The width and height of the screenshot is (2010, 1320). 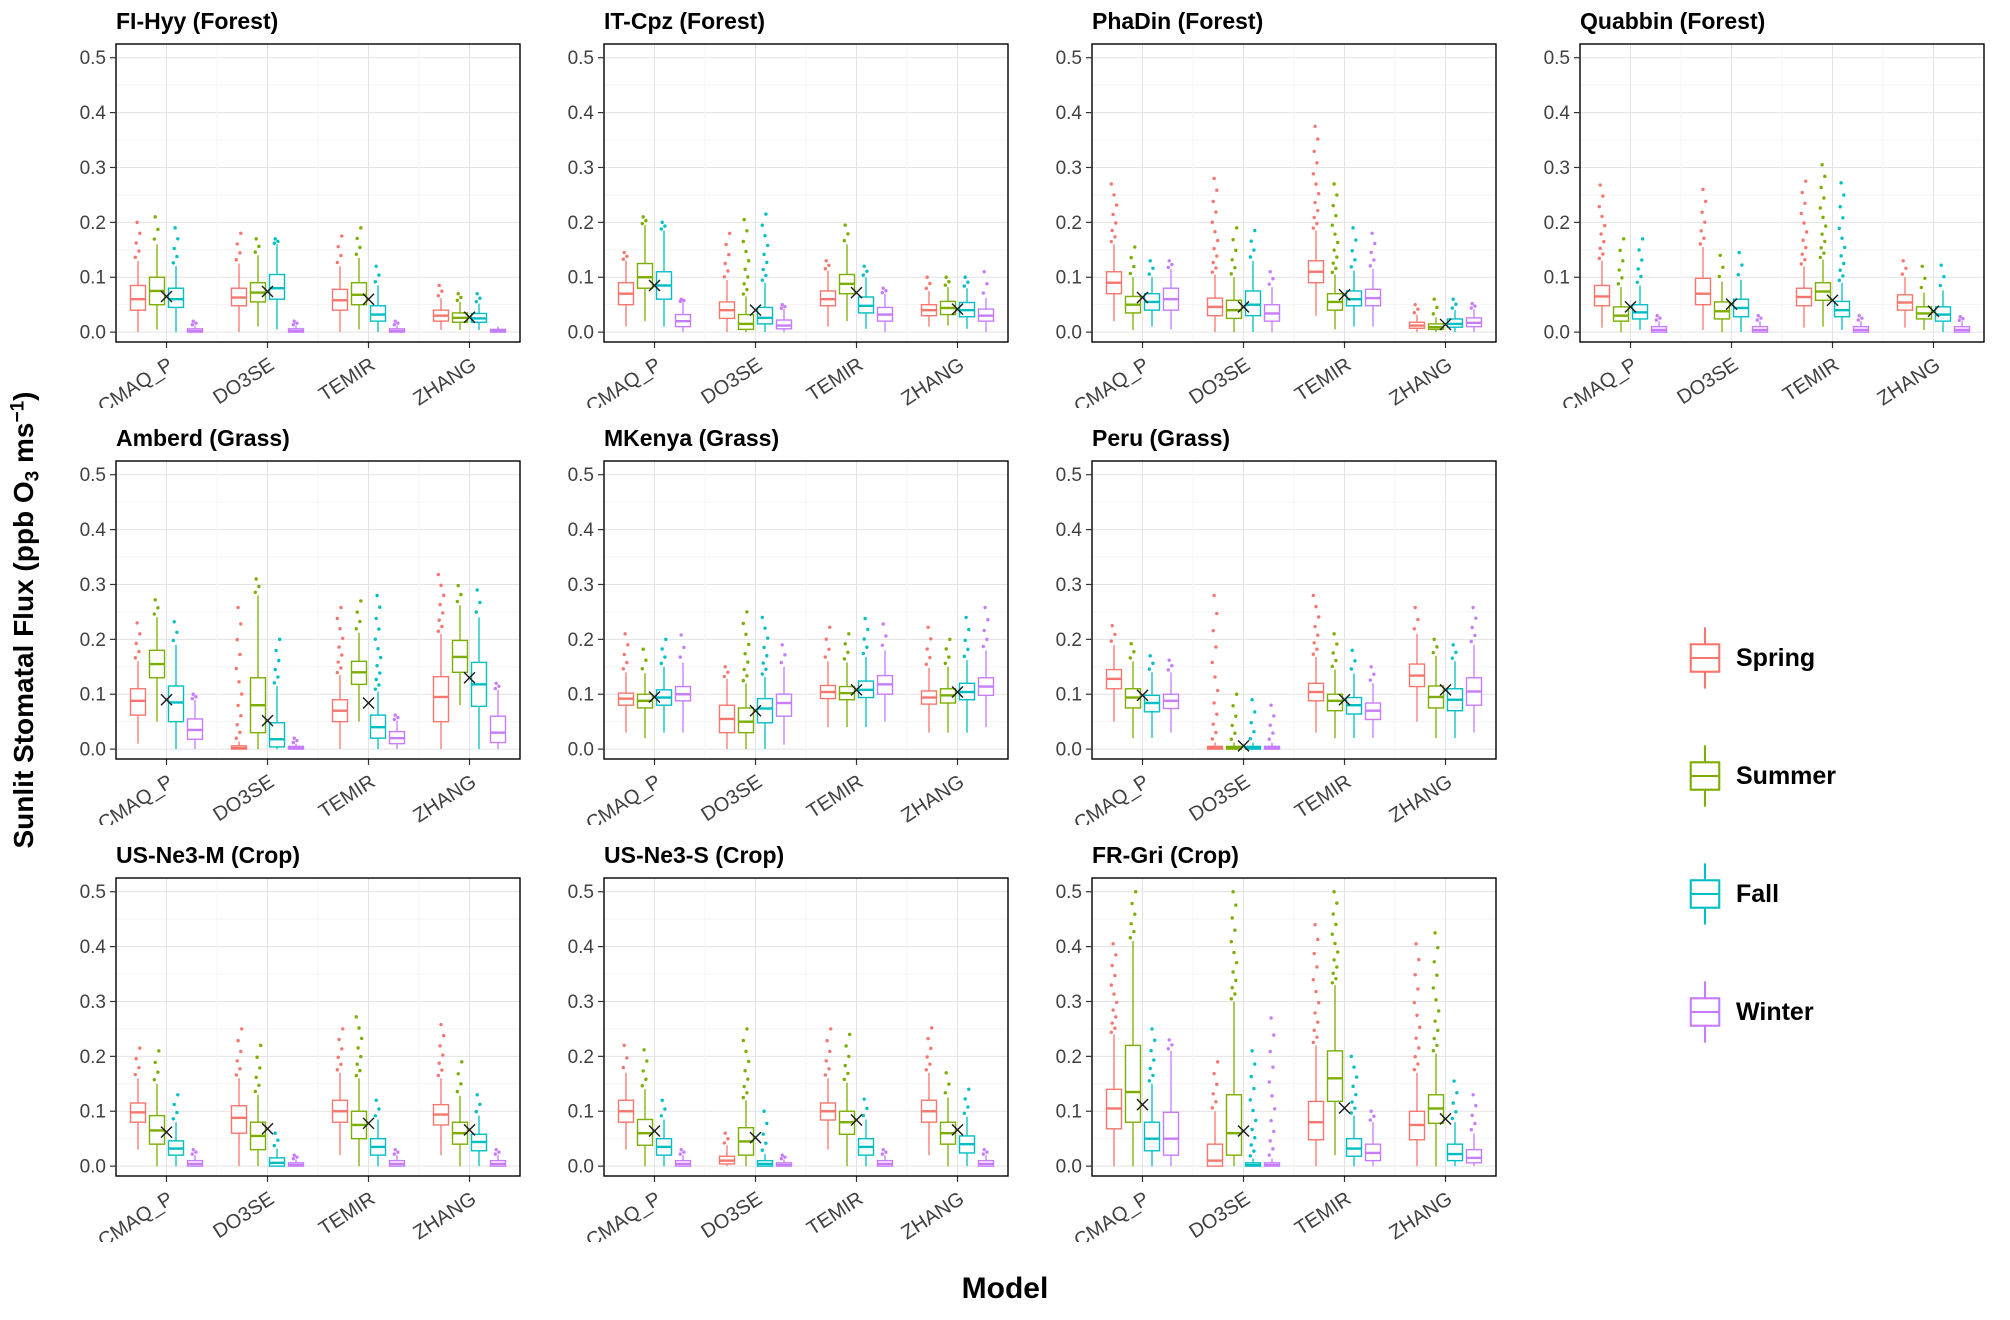 I want to click on x-tick-label: ZHANG, so click(x=933, y=1215).